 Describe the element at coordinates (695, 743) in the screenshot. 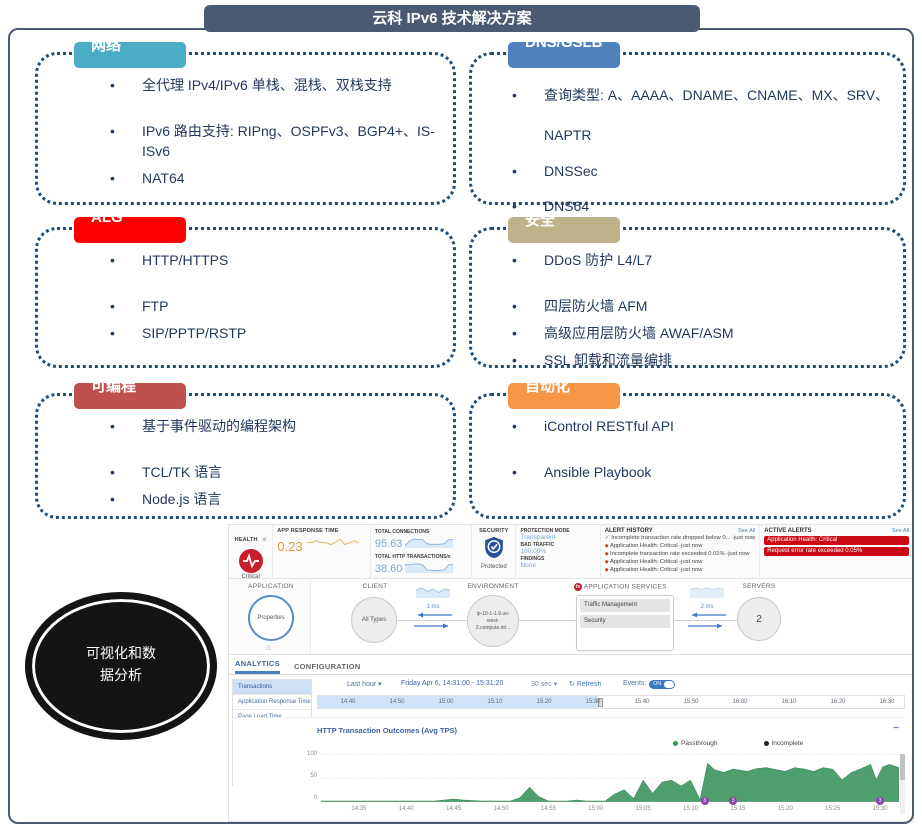

I see `legend-item: Passthrough` at that location.